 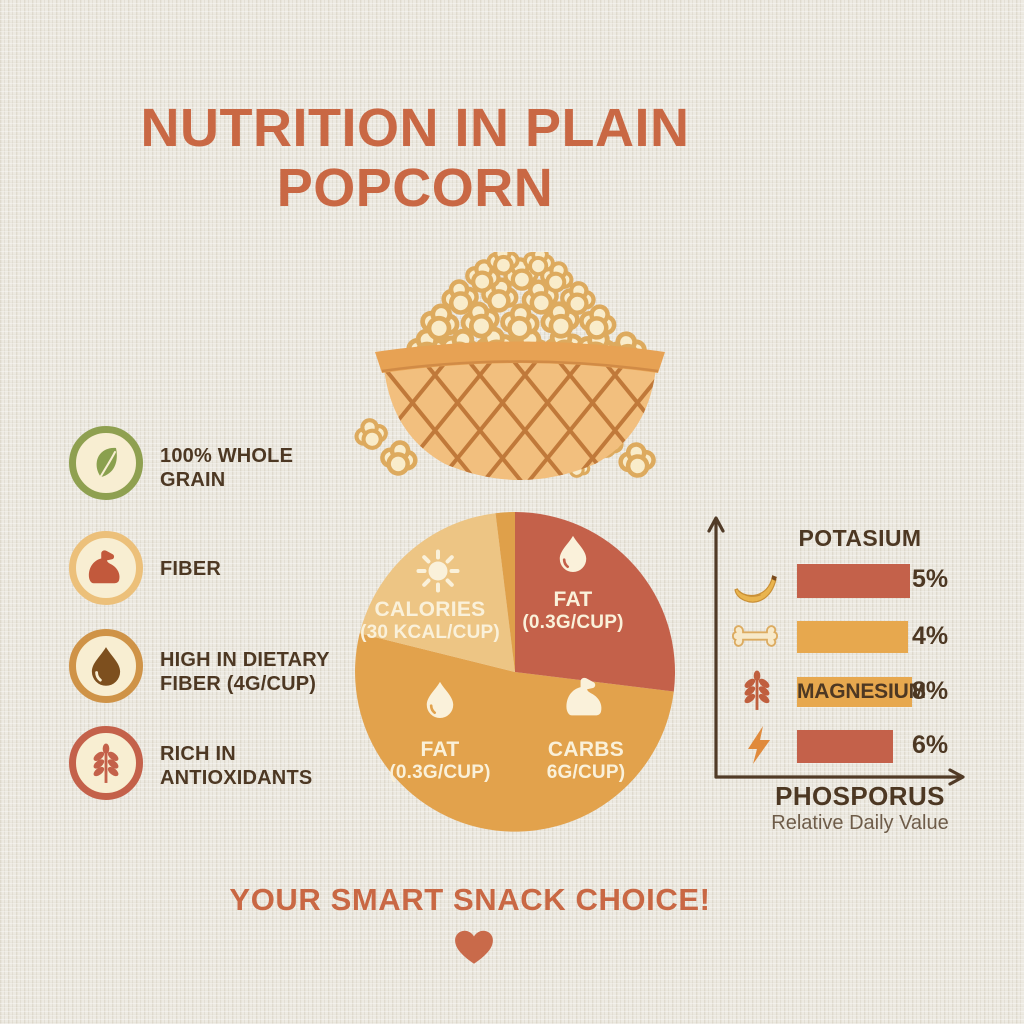 I want to click on pie-slice-fat, so click(x=595, y=602).